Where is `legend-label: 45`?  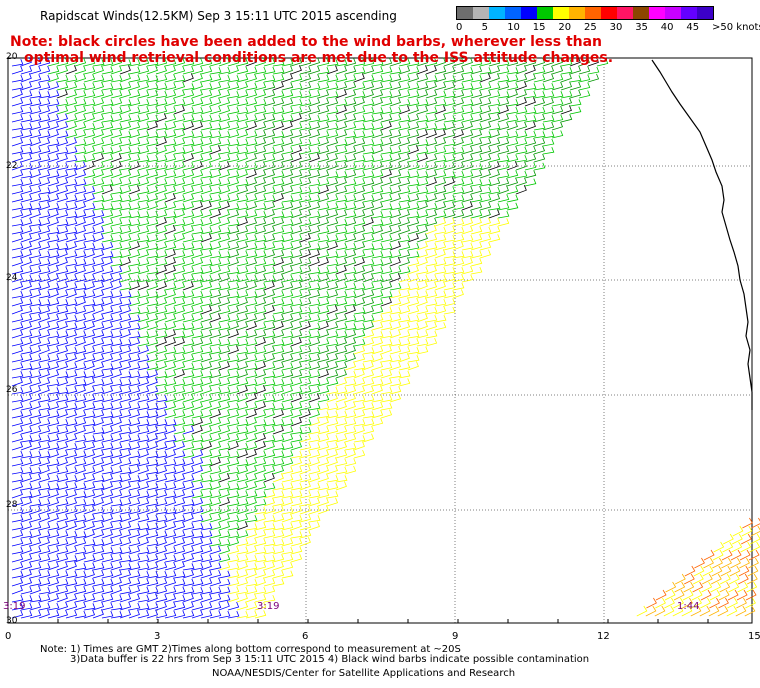 legend-label: 45 is located at coordinates (693, 27).